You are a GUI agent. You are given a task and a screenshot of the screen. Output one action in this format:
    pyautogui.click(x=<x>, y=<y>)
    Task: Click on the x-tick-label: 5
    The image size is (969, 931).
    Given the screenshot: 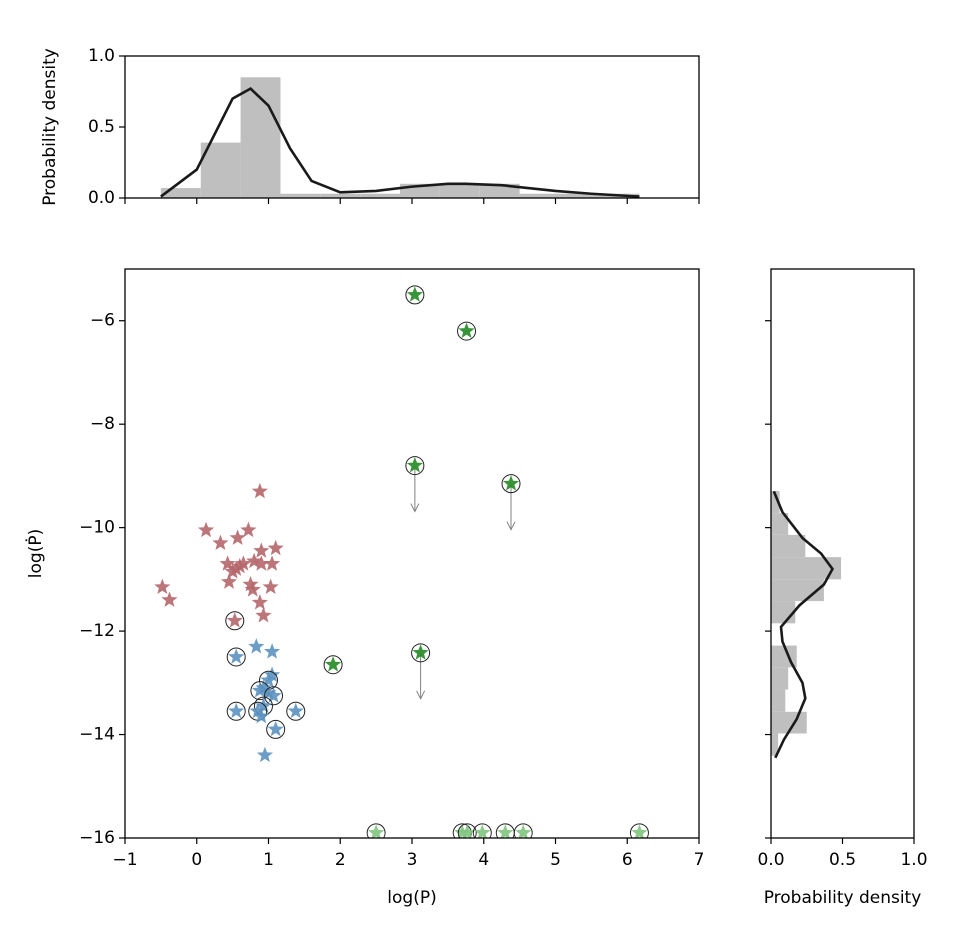 What is the action you would take?
    pyautogui.click(x=555, y=860)
    